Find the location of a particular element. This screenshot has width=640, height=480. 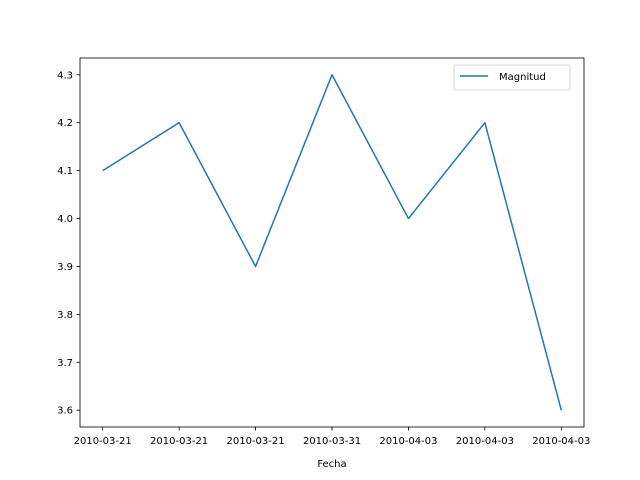

y-tick-label: 3.8 is located at coordinates (65, 315).